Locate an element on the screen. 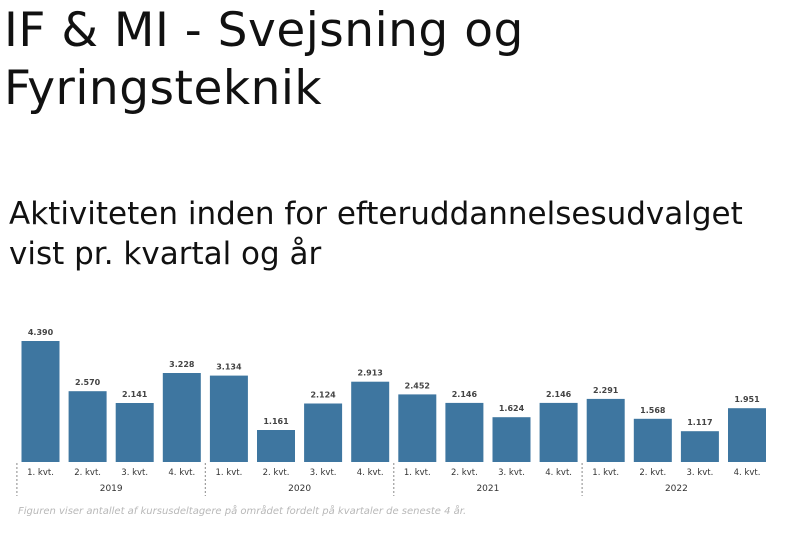  bar-2021-q4 is located at coordinates (558, 432).